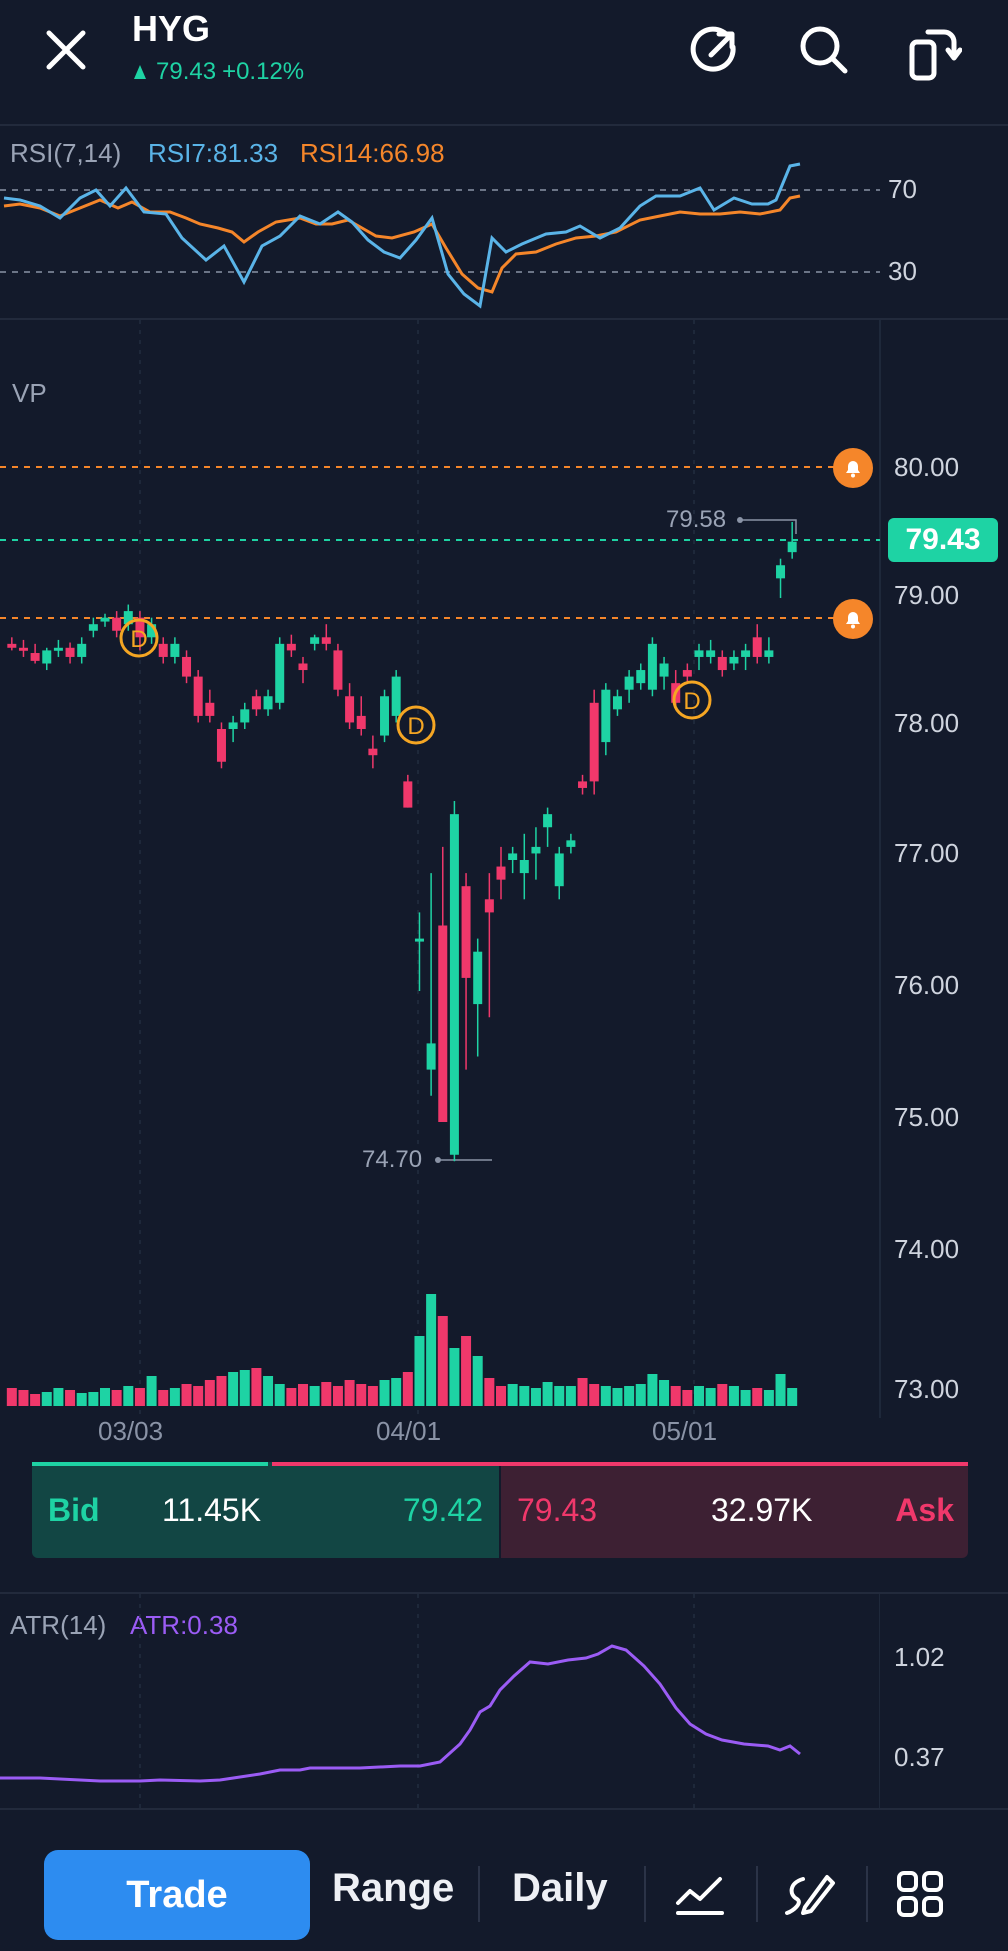 The width and height of the screenshot is (1008, 1951). I want to click on atr-label: ATR(14), so click(58, 1625).